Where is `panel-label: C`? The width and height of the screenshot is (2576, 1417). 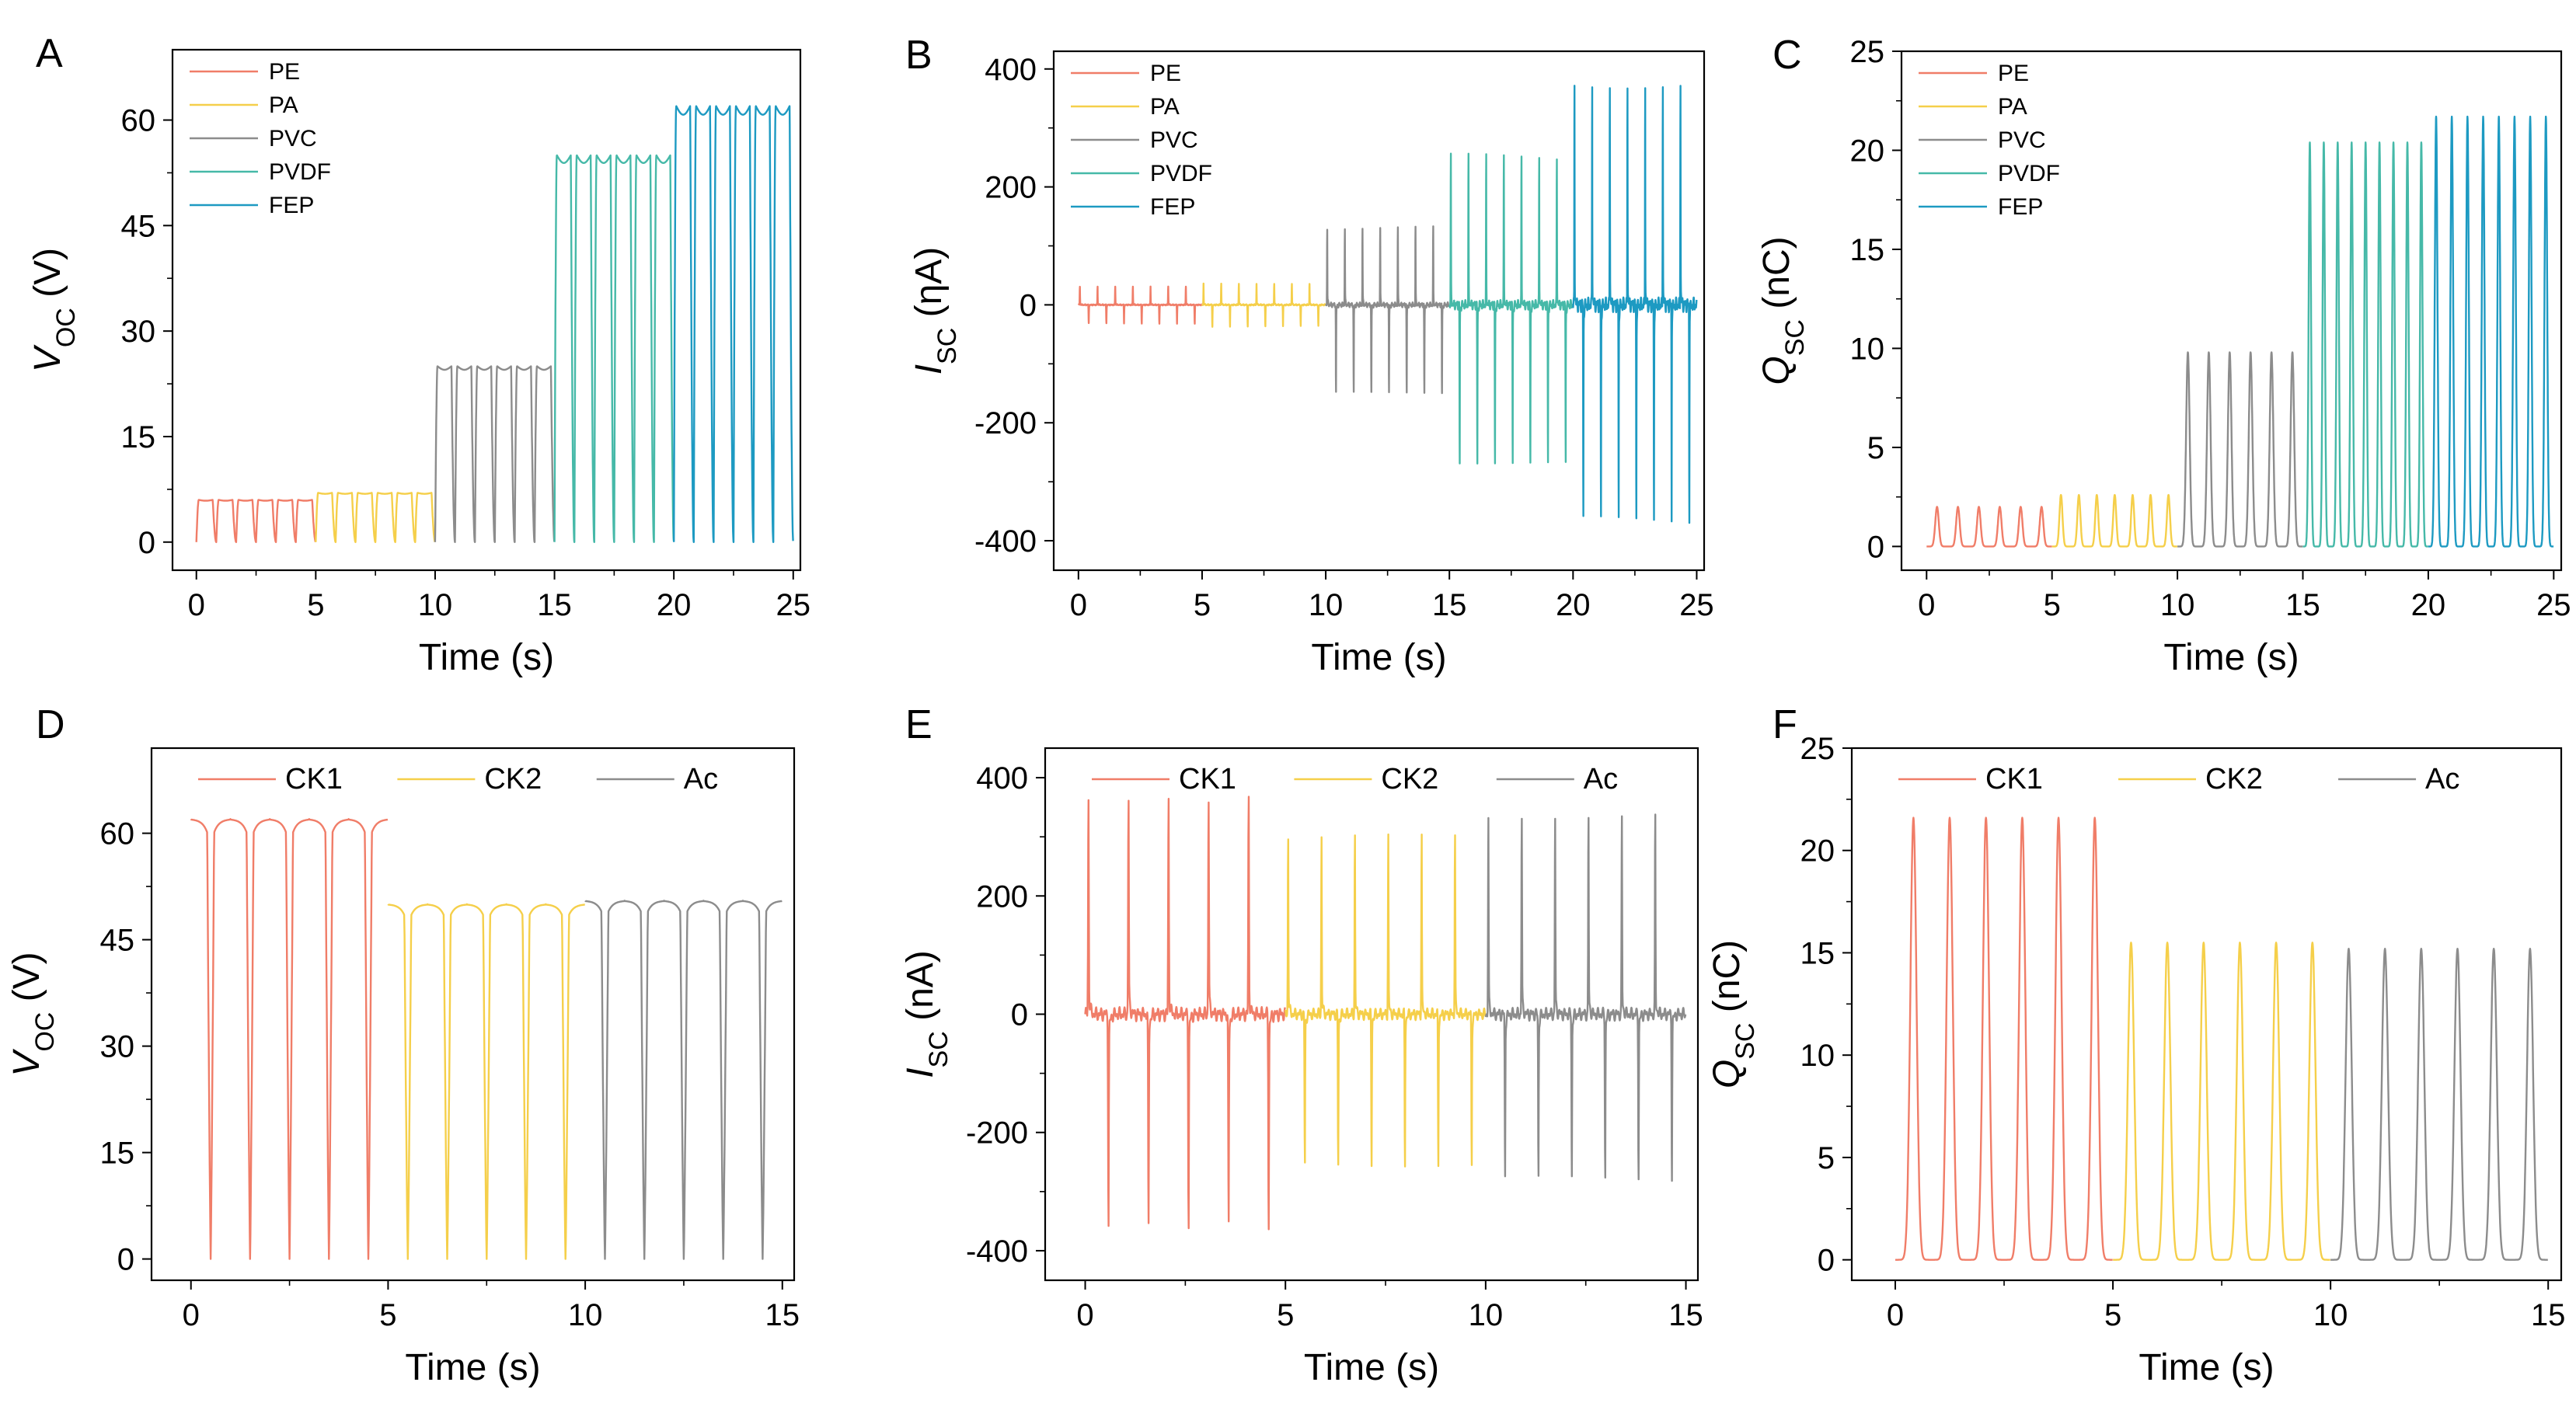
panel-label: C is located at coordinates (1787, 55).